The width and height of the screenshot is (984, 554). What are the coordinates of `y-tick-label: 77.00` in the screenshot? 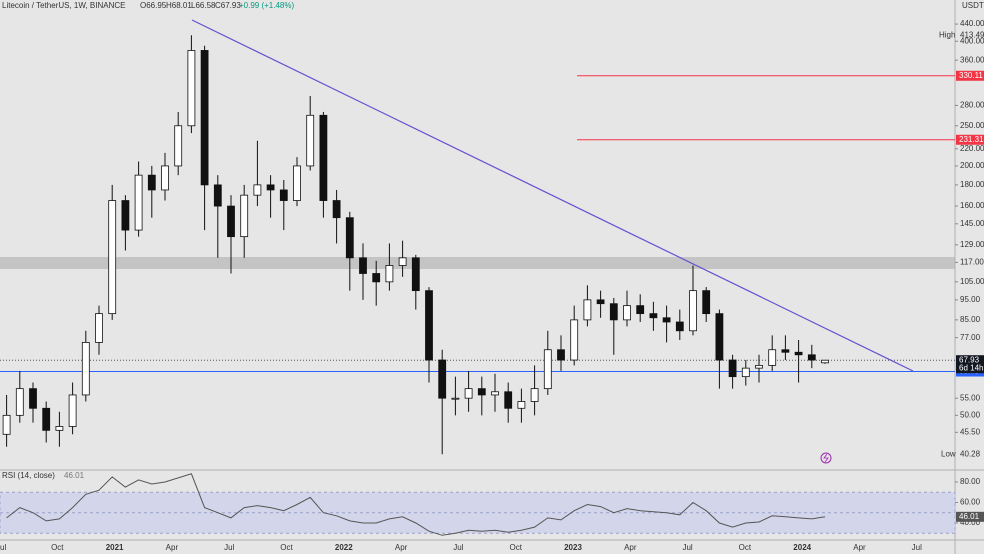 It's located at (970, 337).